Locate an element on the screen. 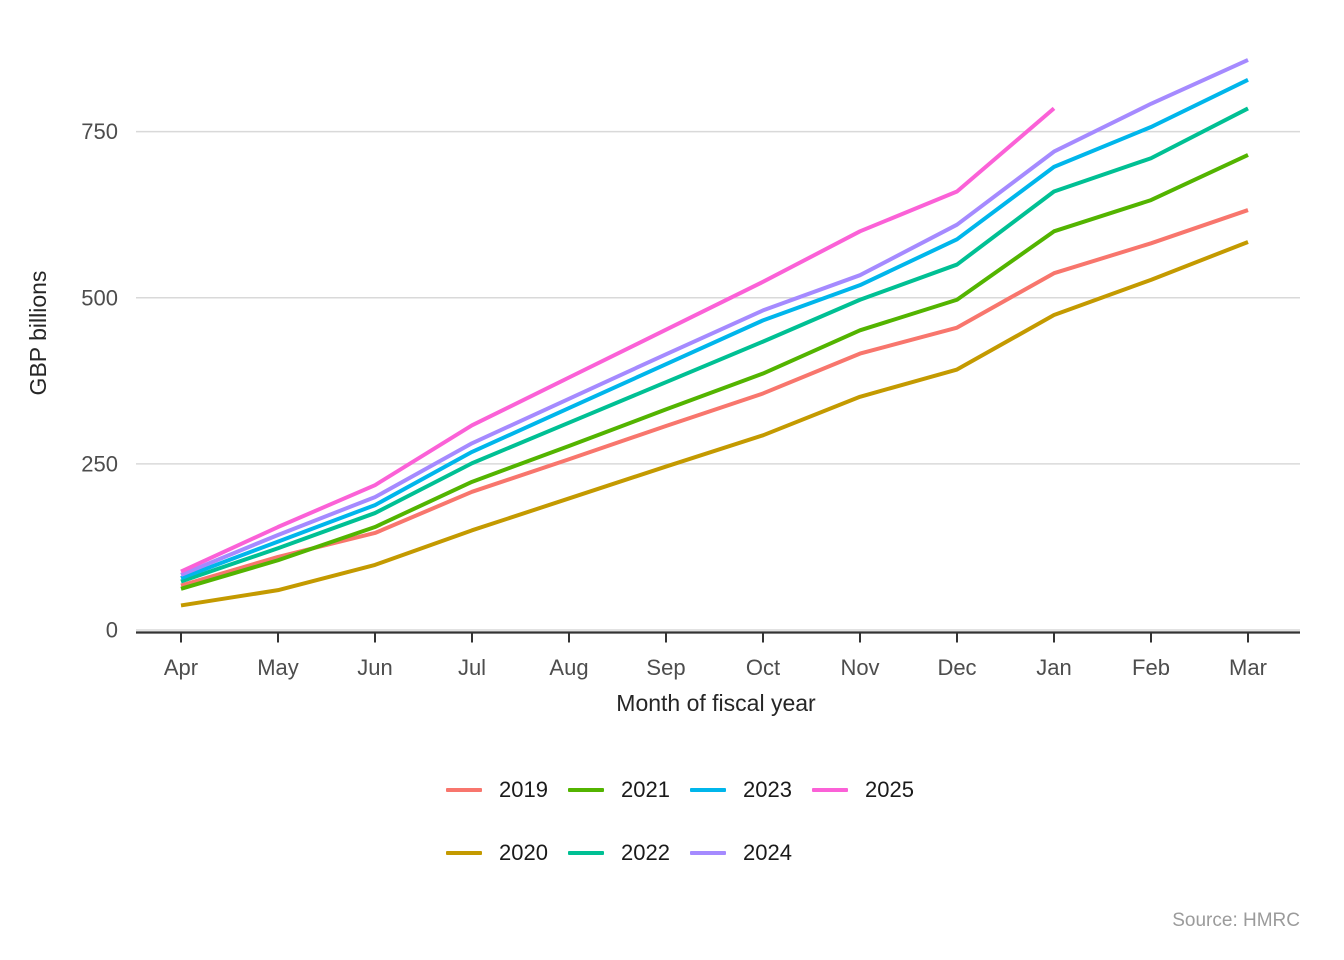 Image resolution: width=1344 pixels, height=960 pixels. legend-key-2021 is located at coordinates (586, 789).